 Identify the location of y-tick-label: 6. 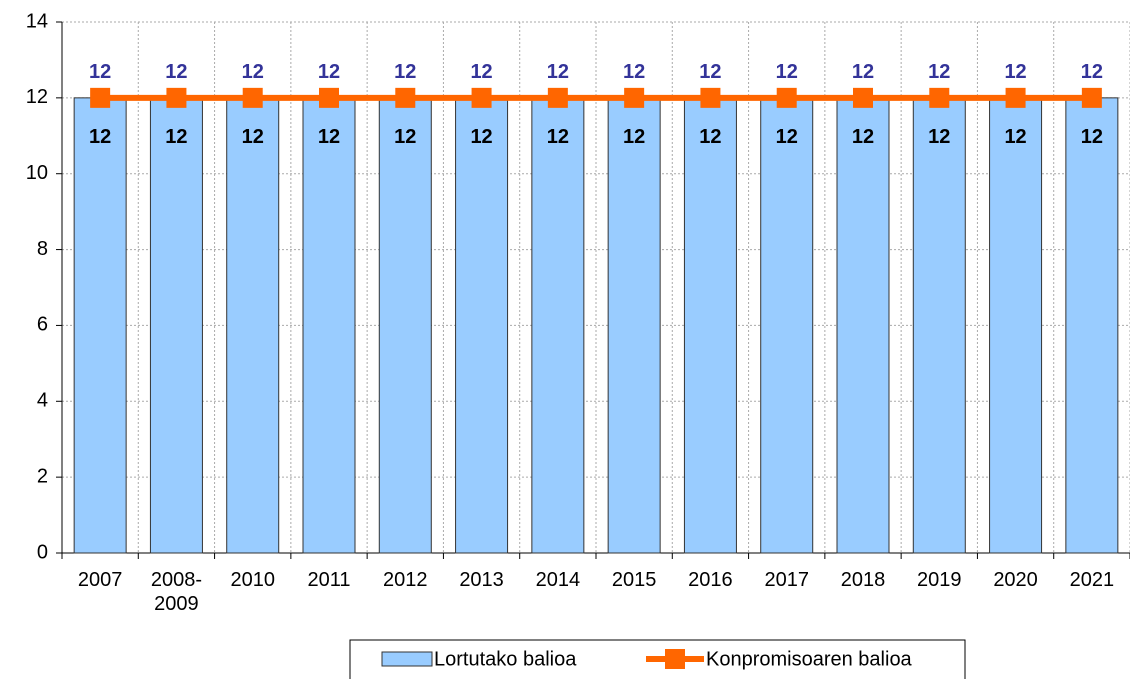
(42, 325).